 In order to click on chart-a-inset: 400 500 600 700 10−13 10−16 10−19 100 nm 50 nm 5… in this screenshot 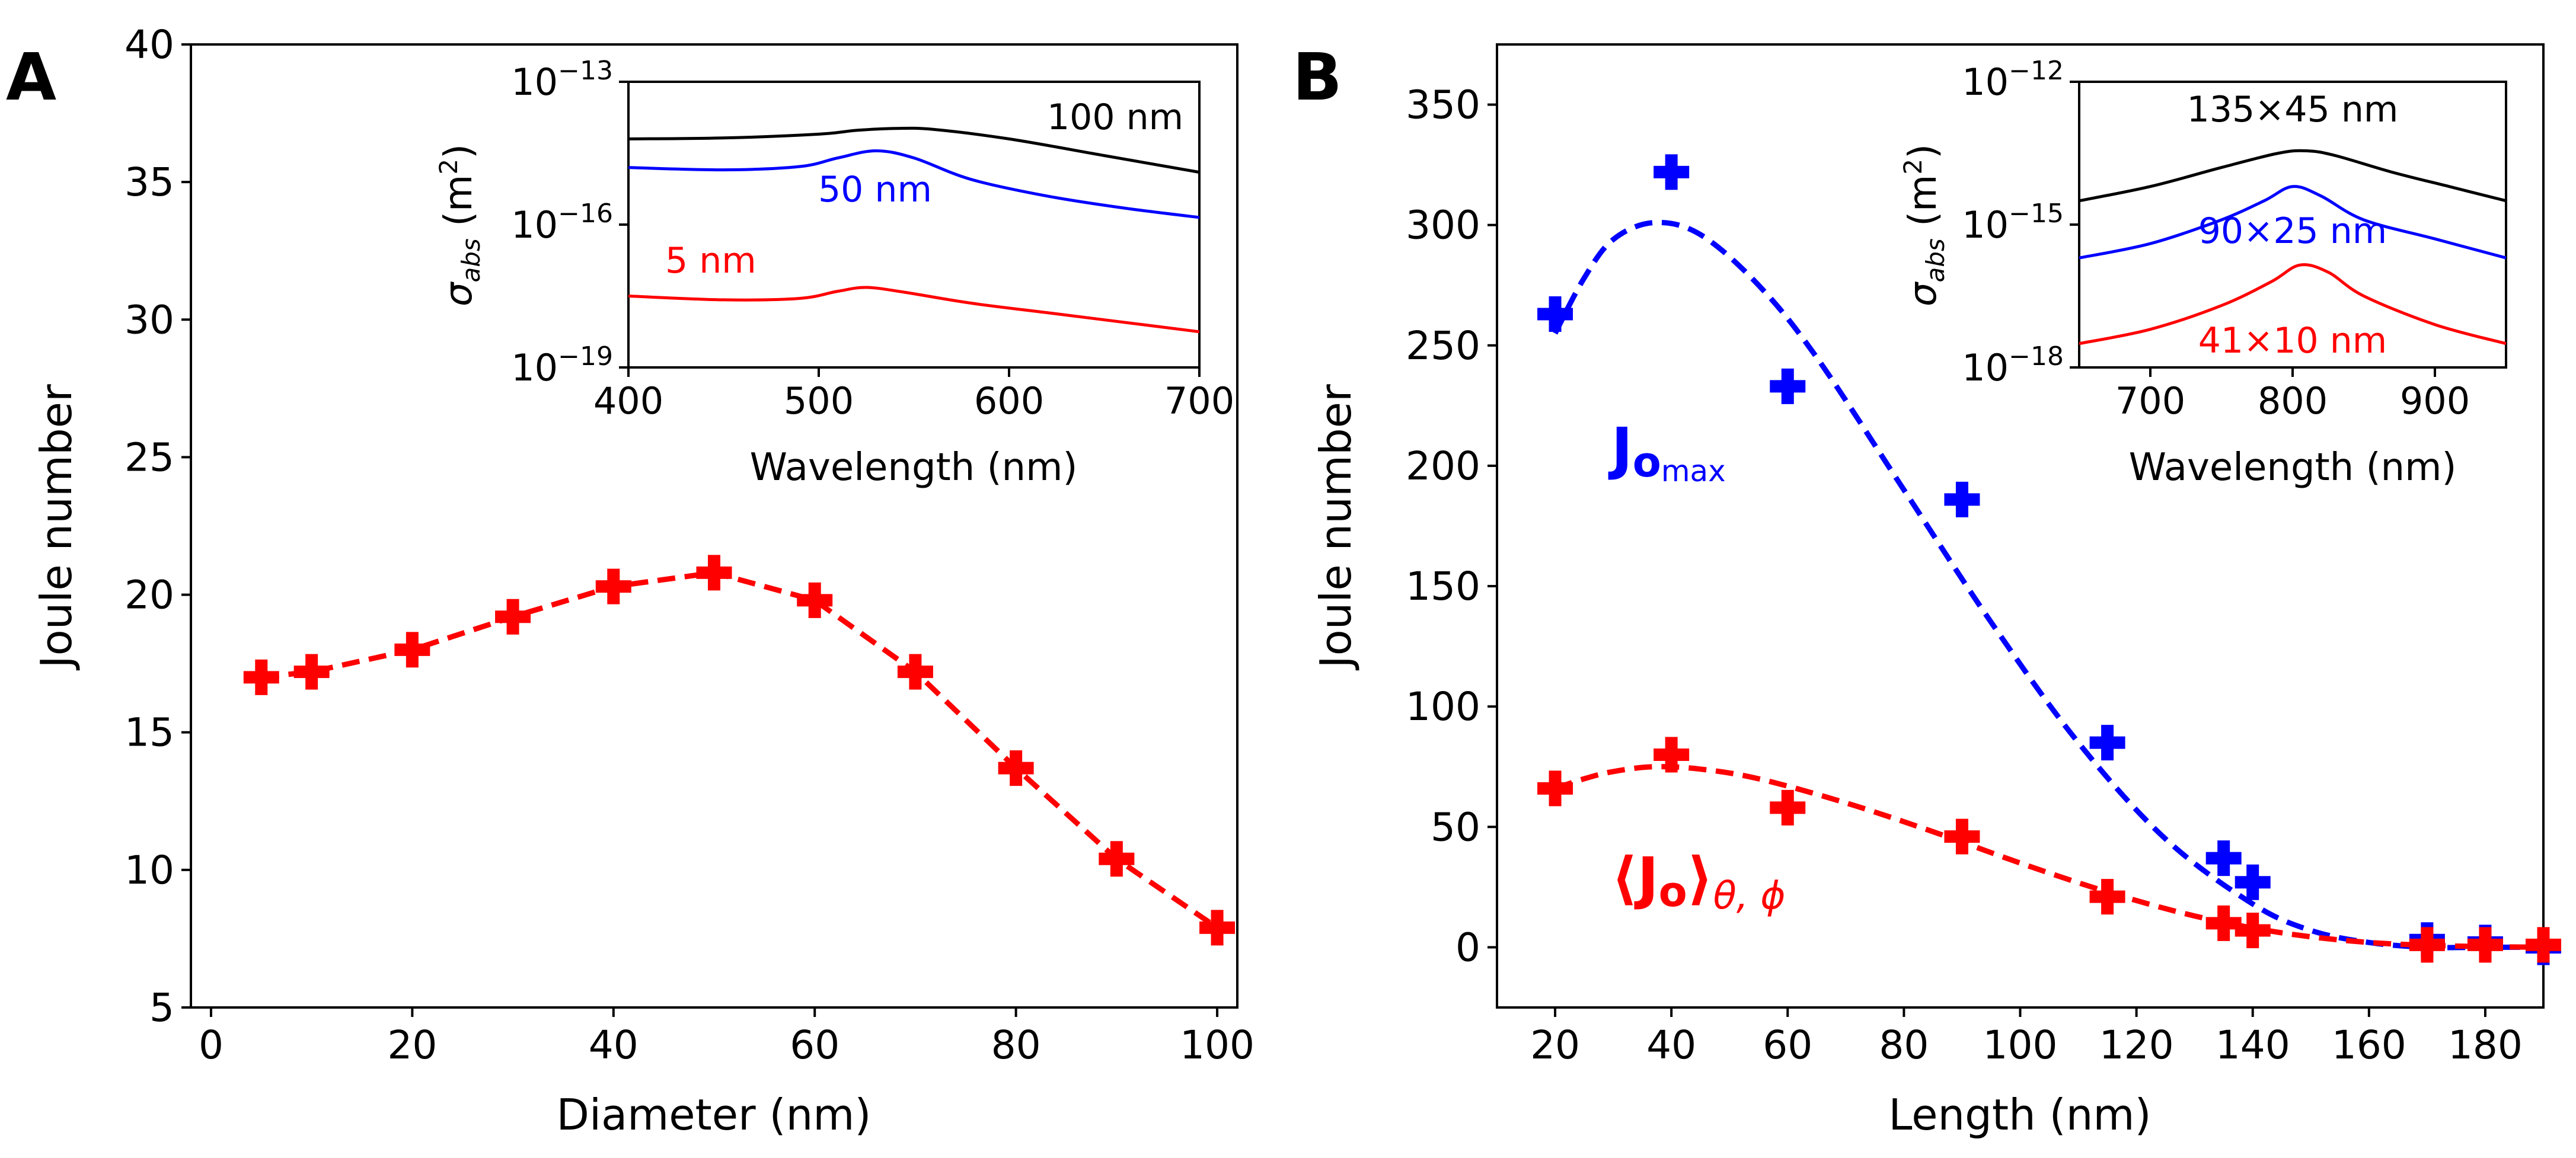, I will do `click(834, 273)`.